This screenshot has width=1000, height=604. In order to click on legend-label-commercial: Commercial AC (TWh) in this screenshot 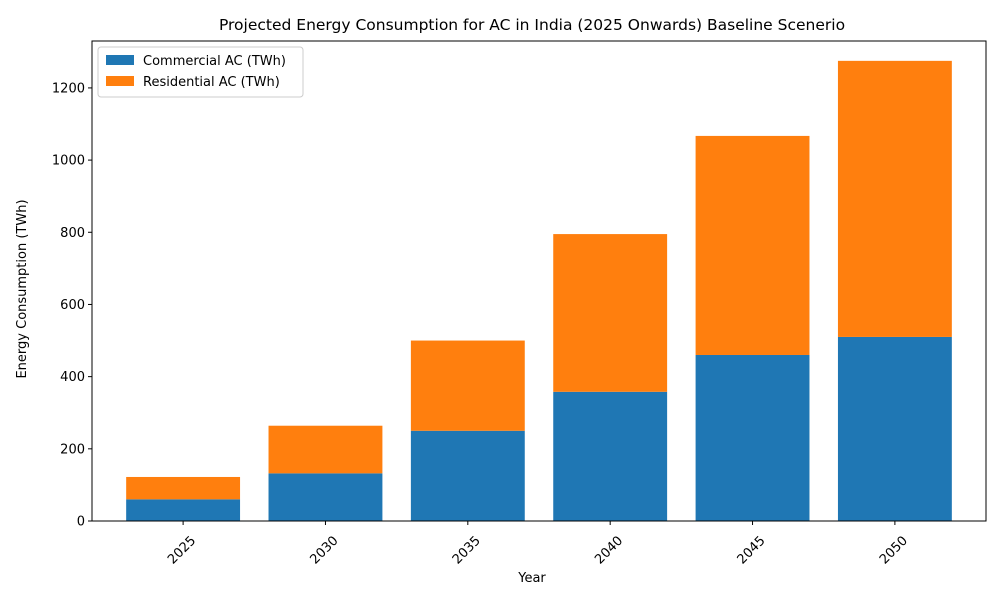, I will do `click(214, 61)`.